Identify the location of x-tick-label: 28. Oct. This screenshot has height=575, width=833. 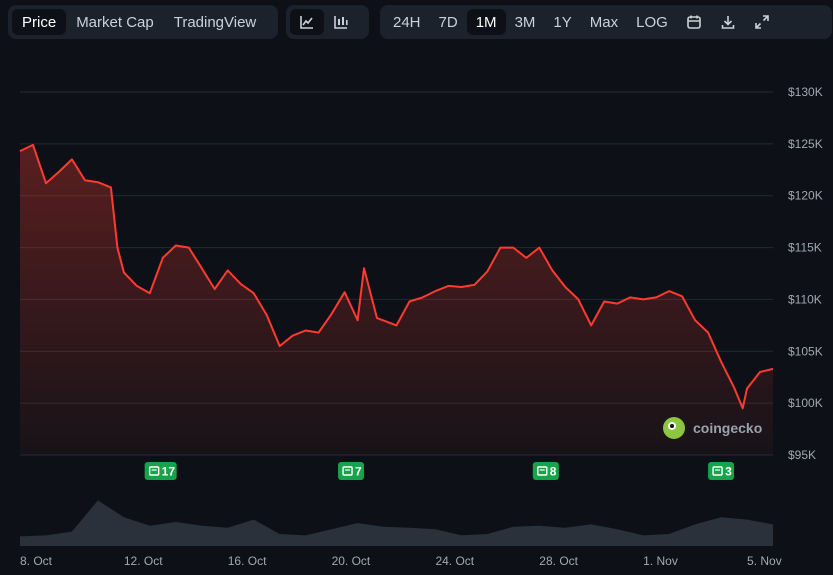
(558, 561).